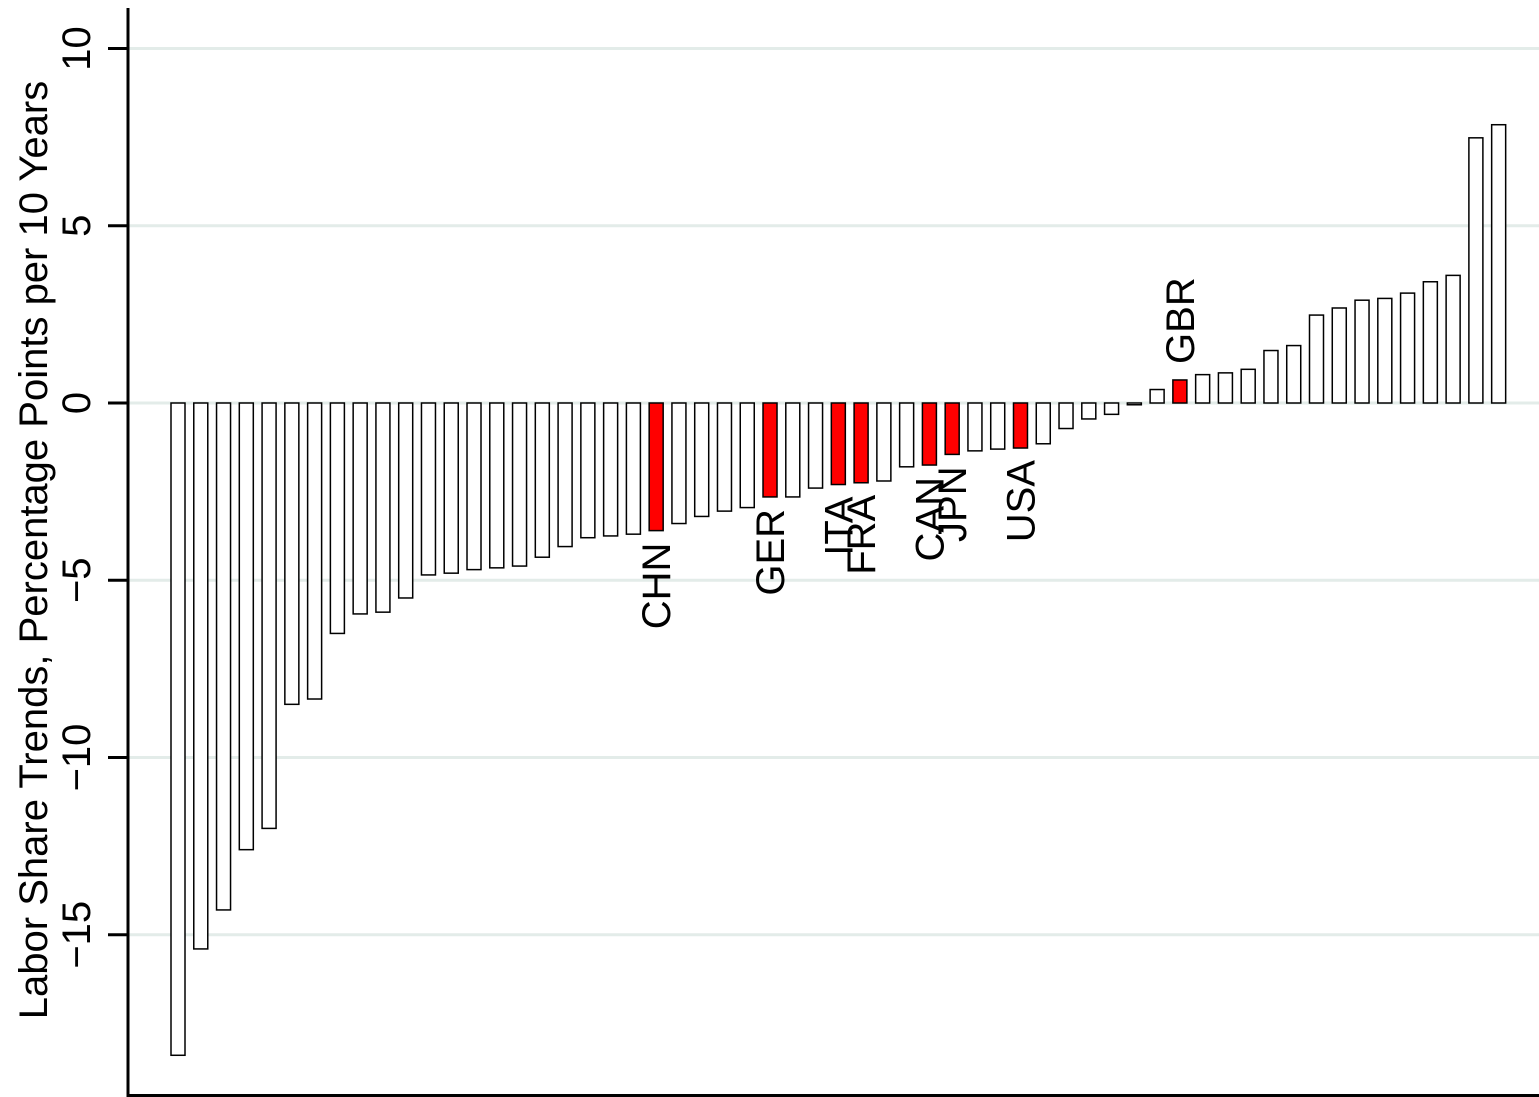 Image resolution: width=1539 pixels, height=1097 pixels. I want to click on y-tick-label: −5, so click(77, 580).